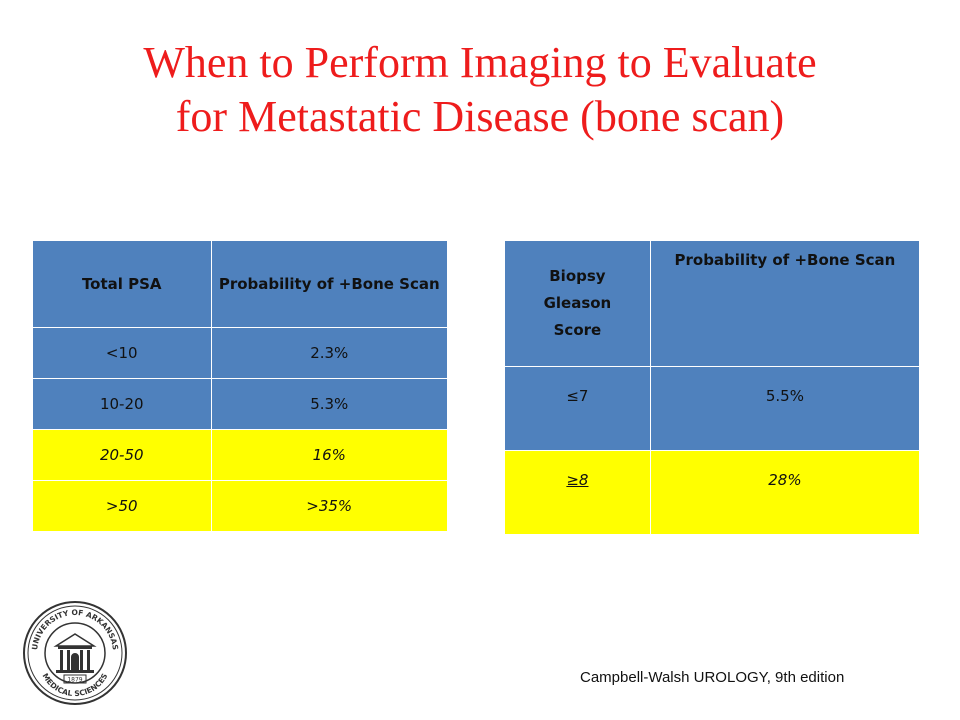 The width and height of the screenshot is (960, 720). I want to click on gleason-value: ≥8, so click(577, 492).